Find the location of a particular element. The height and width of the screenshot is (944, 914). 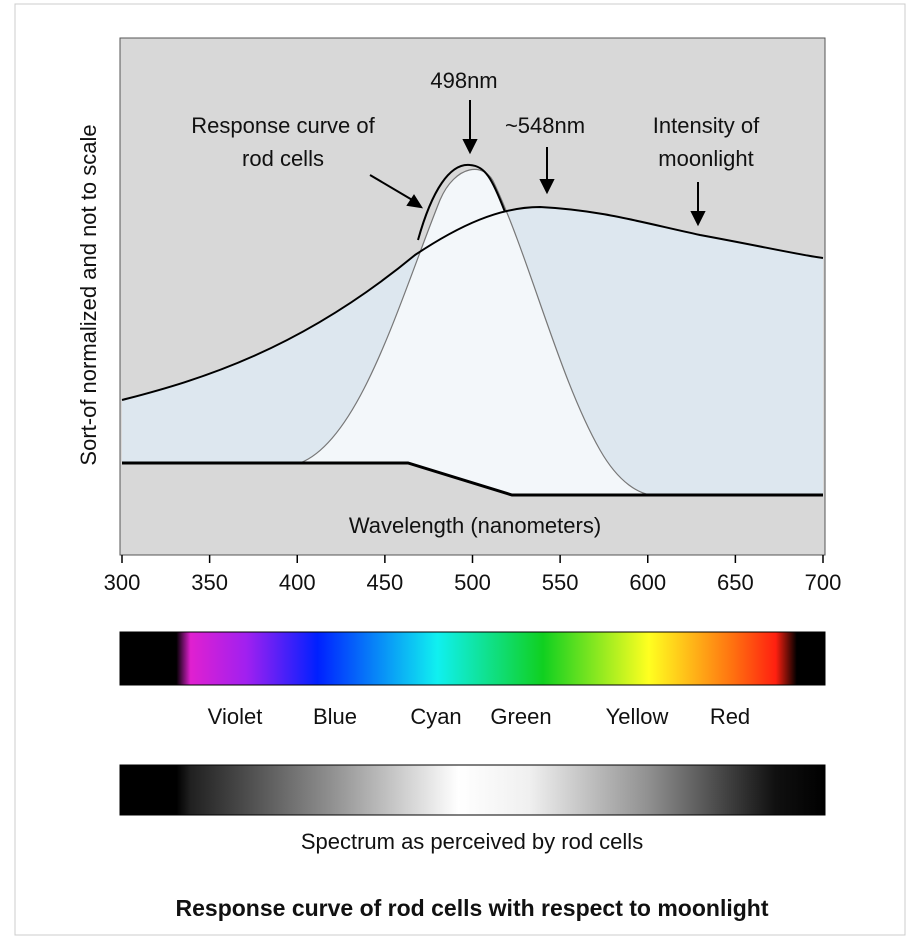

rod-curve is located at coordinates (475, 332).